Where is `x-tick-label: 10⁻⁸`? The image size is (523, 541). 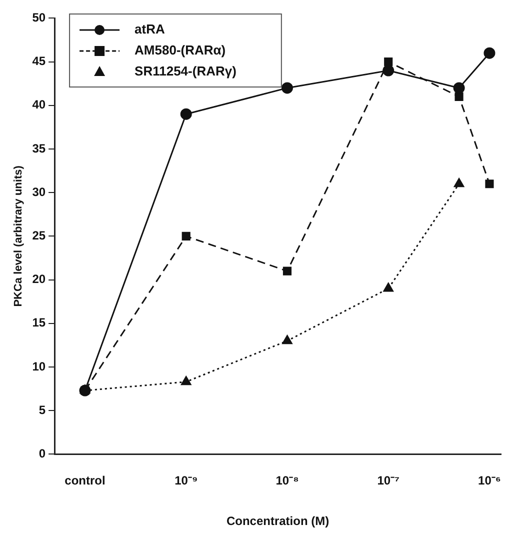 x-tick-label: 10⁻⁸ is located at coordinates (287, 481).